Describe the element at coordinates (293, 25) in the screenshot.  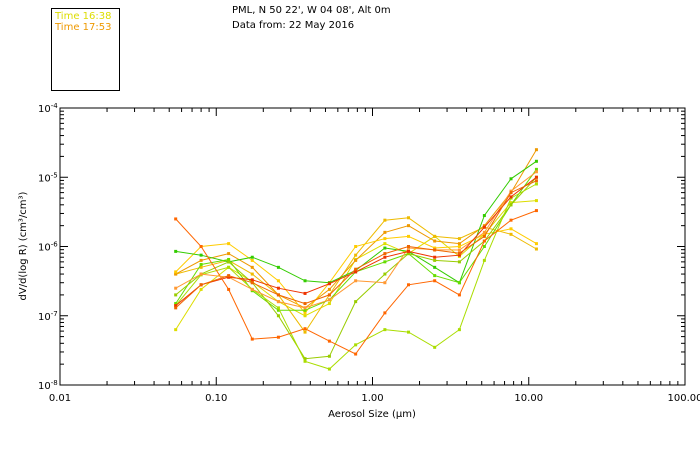
I see `data-date: Data from: 22 May 2016` at that location.